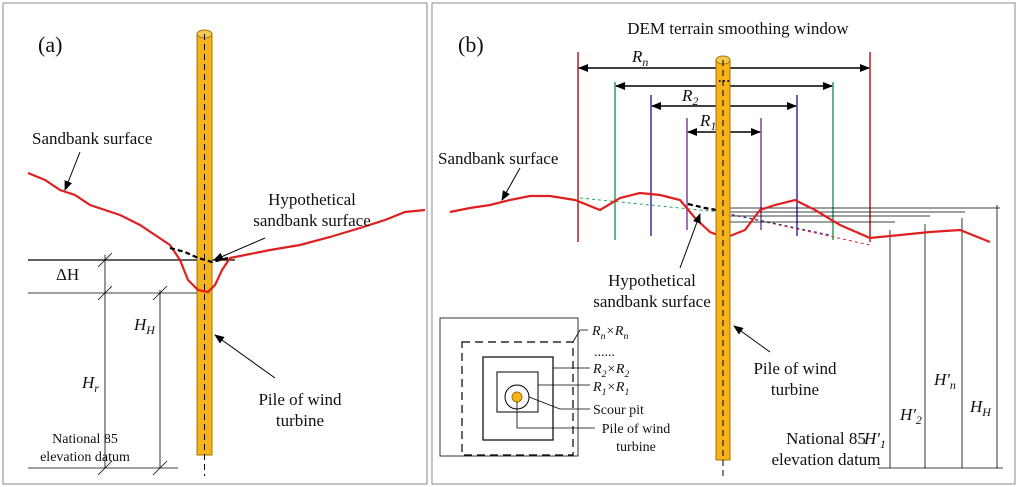 The image size is (1018, 487). I want to click on window-title: DEM terrain smoothing window, so click(738, 28).